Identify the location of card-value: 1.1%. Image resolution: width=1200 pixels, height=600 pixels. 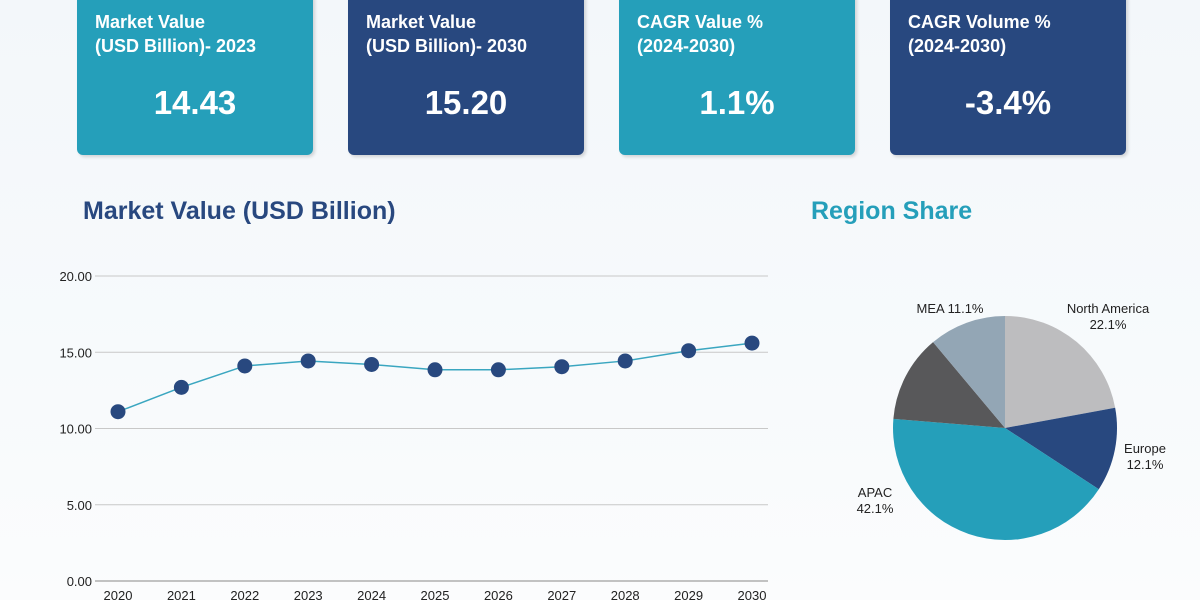
(737, 102).